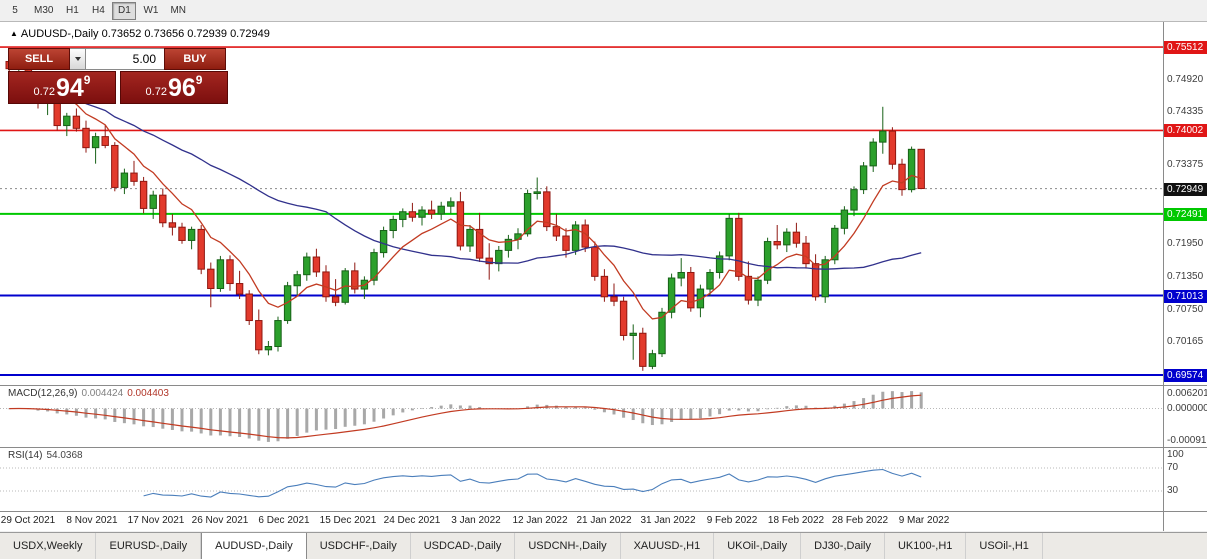 Image resolution: width=1207 pixels, height=559 pixels. What do you see at coordinates (1185, 214) in the screenshot?
I see `price-level-label: 0.72491` at bounding box center [1185, 214].